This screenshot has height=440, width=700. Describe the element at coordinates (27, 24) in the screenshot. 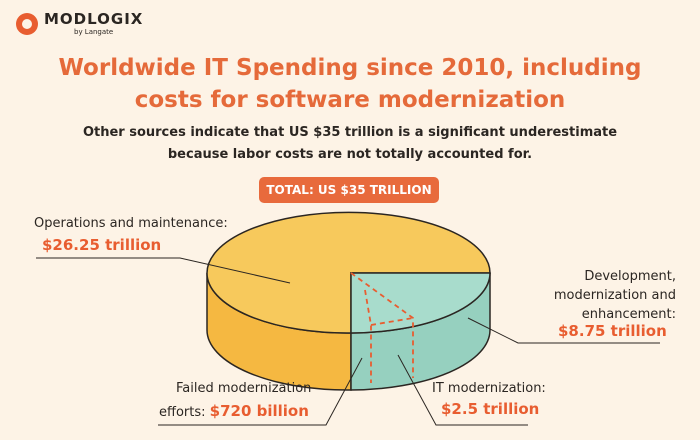

I see `logo-mark-icon` at that location.